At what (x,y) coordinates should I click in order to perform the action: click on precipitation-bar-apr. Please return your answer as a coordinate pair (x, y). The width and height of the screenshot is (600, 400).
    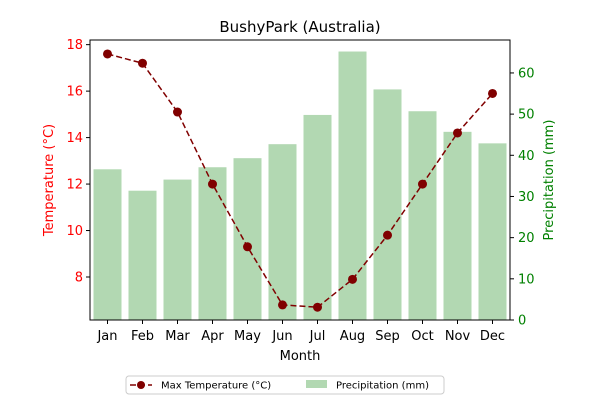
    Looking at the image, I should click on (212, 243).